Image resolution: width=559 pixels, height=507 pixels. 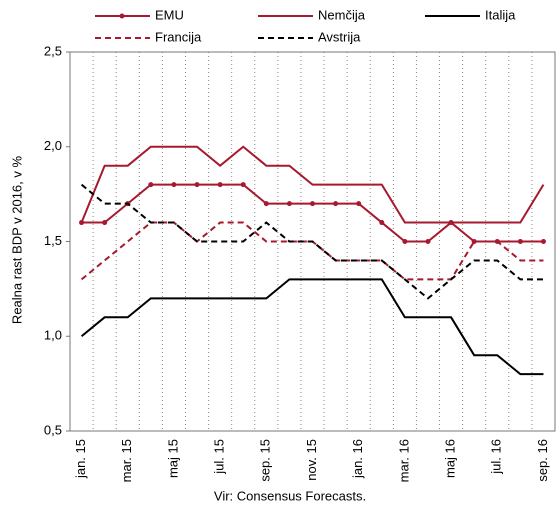 What do you see at coordinates (169, 14) in the screenshot?
I see `legend-label: EMU` at bounding box center [169, 14].